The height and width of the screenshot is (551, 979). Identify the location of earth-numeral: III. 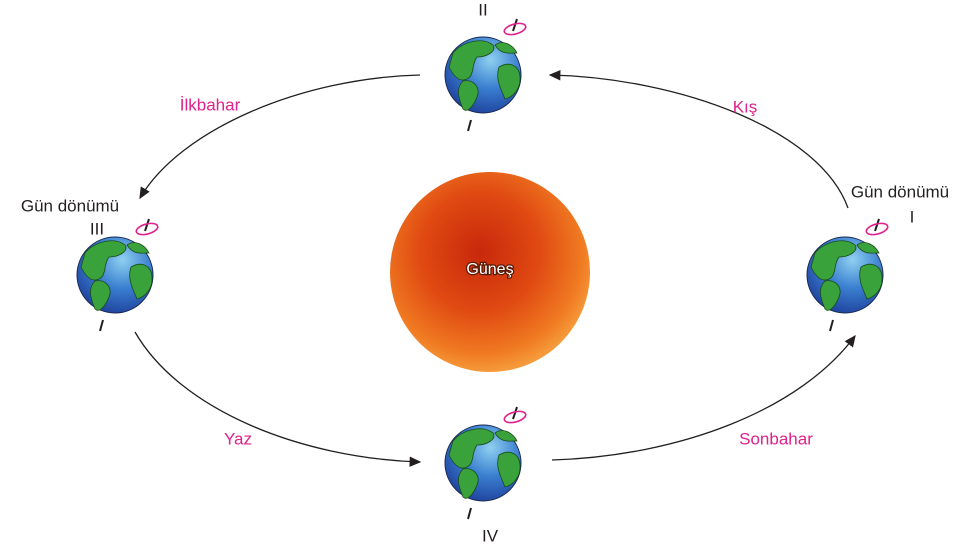
(97, 228).